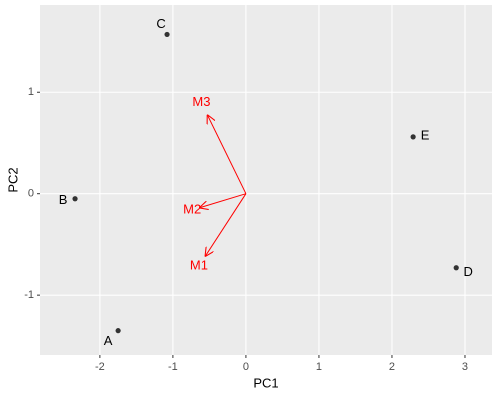 This screenshot has width=500, height=400. Describe the element at coordinates (12, 179) in the screenshot. I see `y-axis-label: PC2` at that location.